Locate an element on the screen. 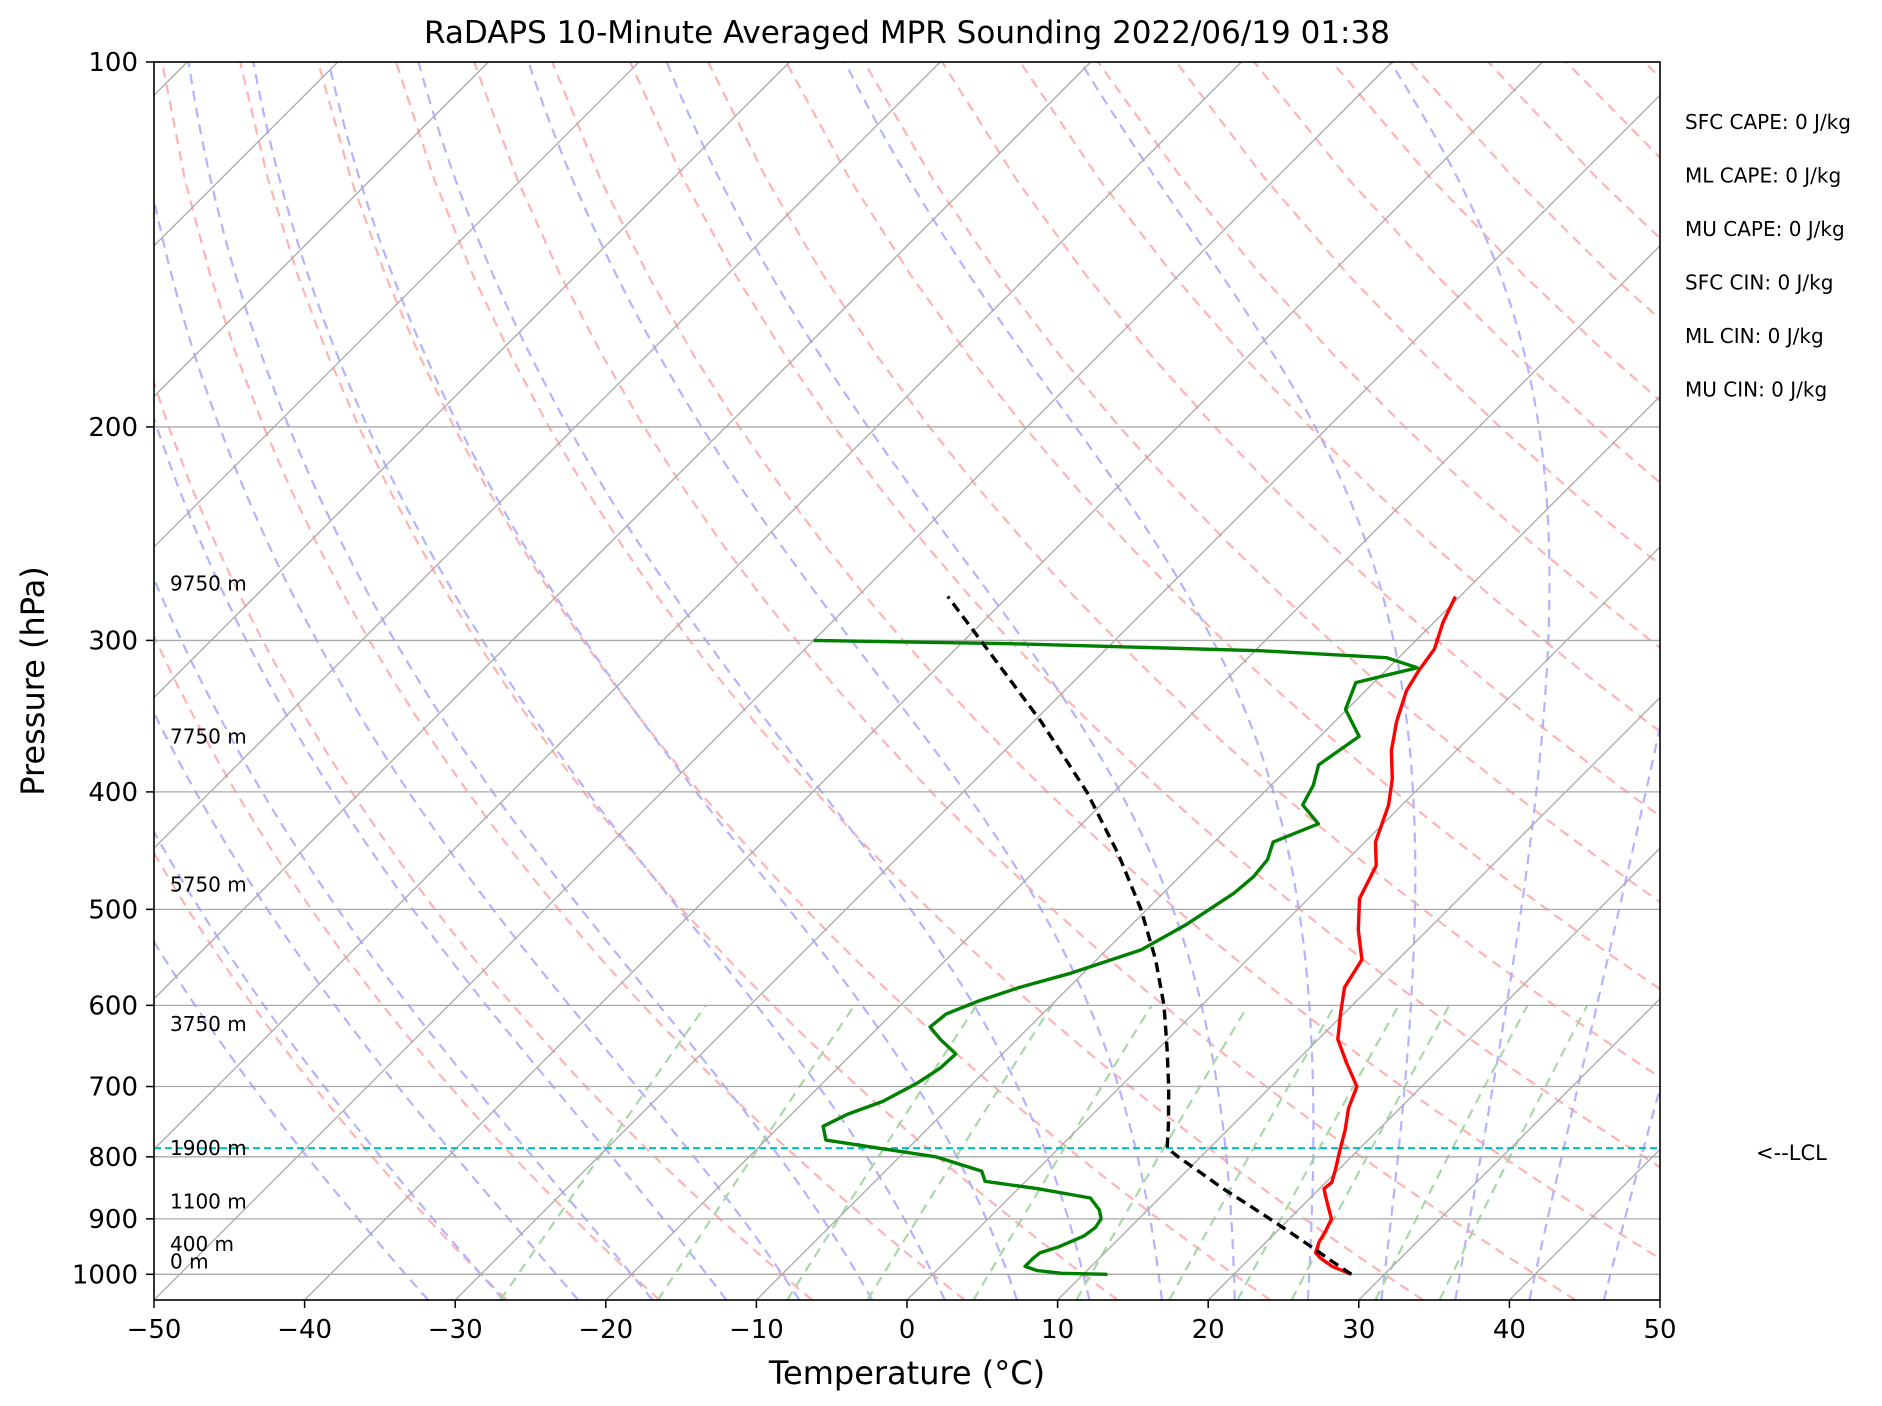  y-tick-label: 500 is located at coordinates (113, 910).